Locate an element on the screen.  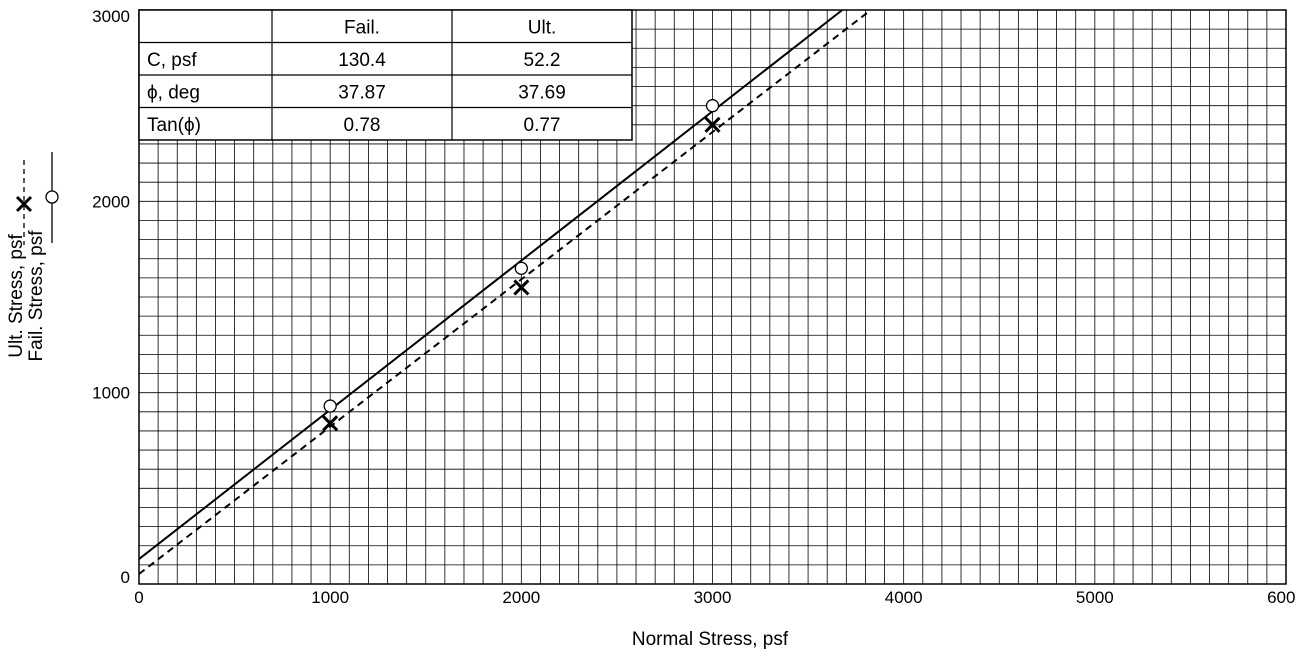
legend-circle-marker is located at coordinates (52, 197).